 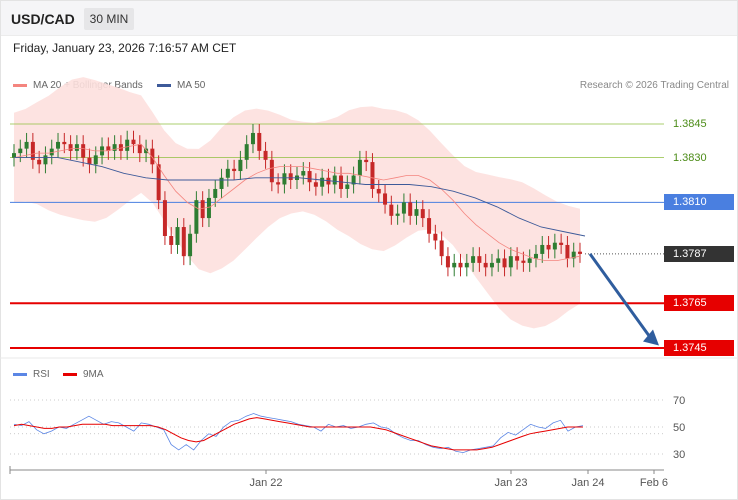 I want to click on x-tick-label-3: Feb 6, so click(x=654, y=483).